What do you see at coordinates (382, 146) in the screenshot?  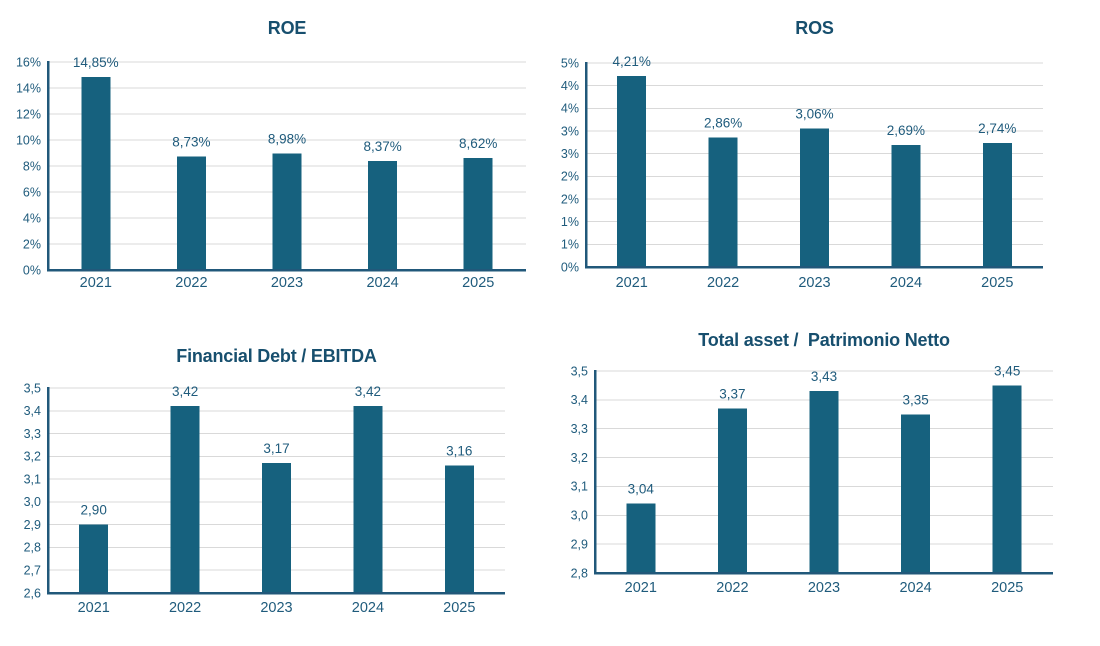 I see `value-label: 8,37%` at bounding box center [382, 146].